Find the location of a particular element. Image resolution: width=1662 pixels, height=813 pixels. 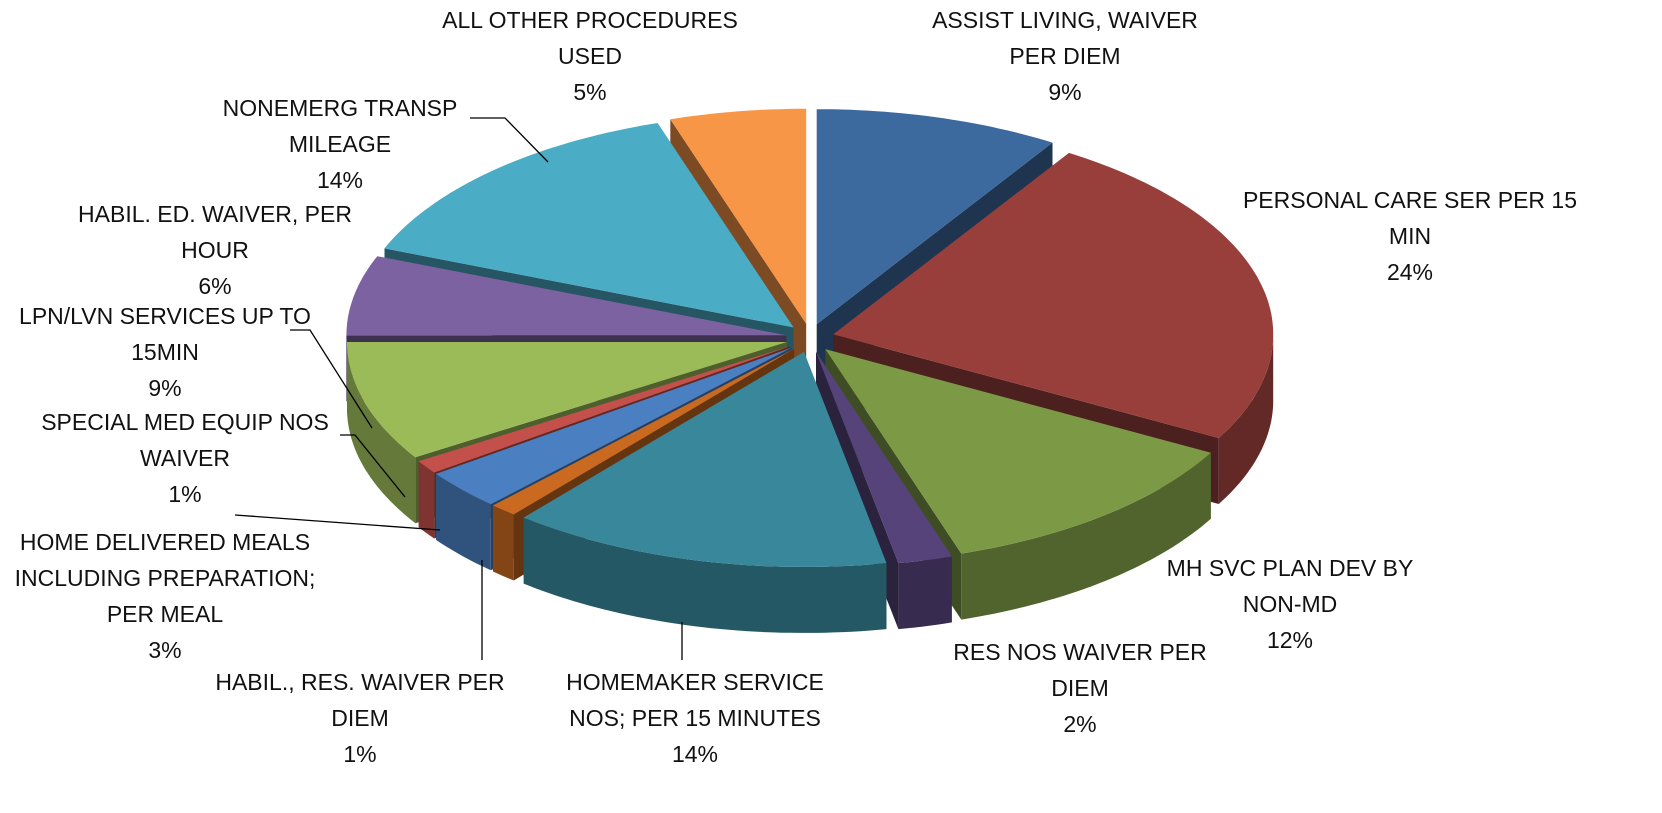

data-label: NONEMERG TRANSP MILEAGE 14% is located at coordinates (340, 144).